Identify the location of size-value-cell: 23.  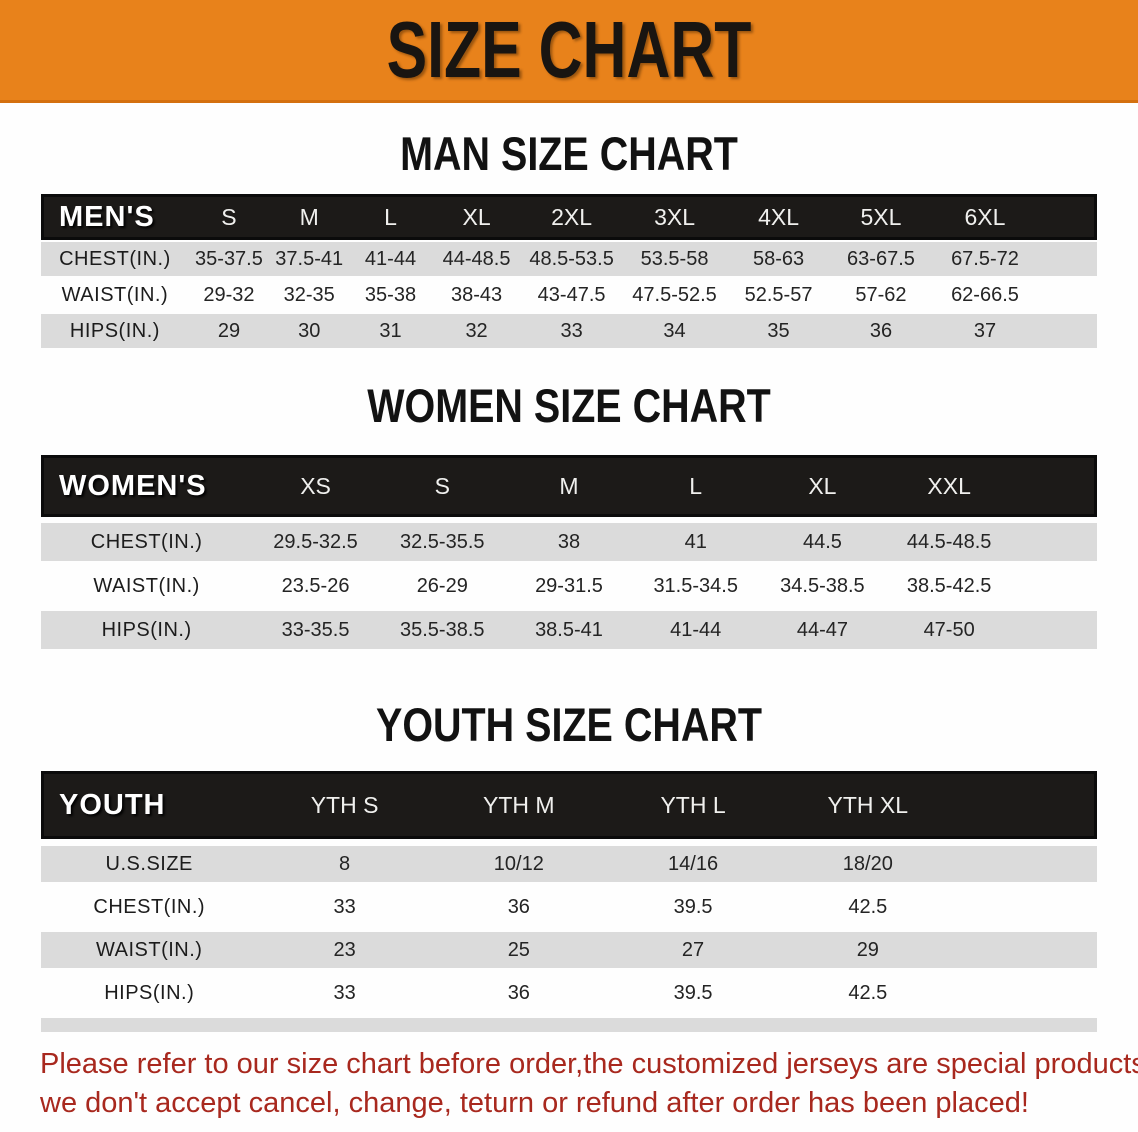
(344, 949).